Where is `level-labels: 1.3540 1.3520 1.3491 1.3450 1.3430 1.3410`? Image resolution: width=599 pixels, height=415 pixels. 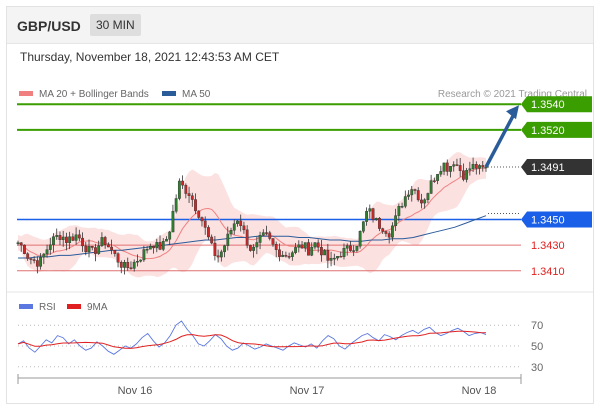 level-labels: 1.3540 1.3520 1.3491 1.3450 1.3430 1.3410 is located at coordinates (556, 187).